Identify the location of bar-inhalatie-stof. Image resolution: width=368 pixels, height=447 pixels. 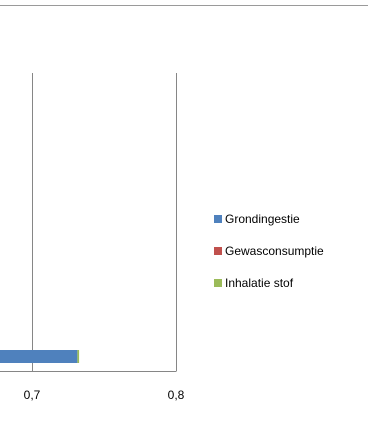
(78, 356).